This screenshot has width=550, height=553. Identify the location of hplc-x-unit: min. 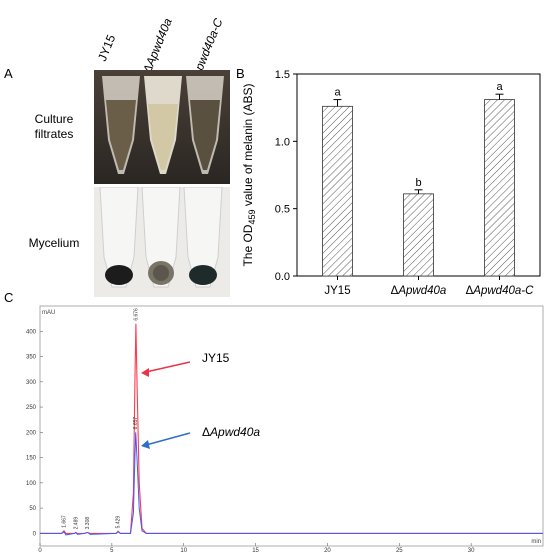
(536, 542).